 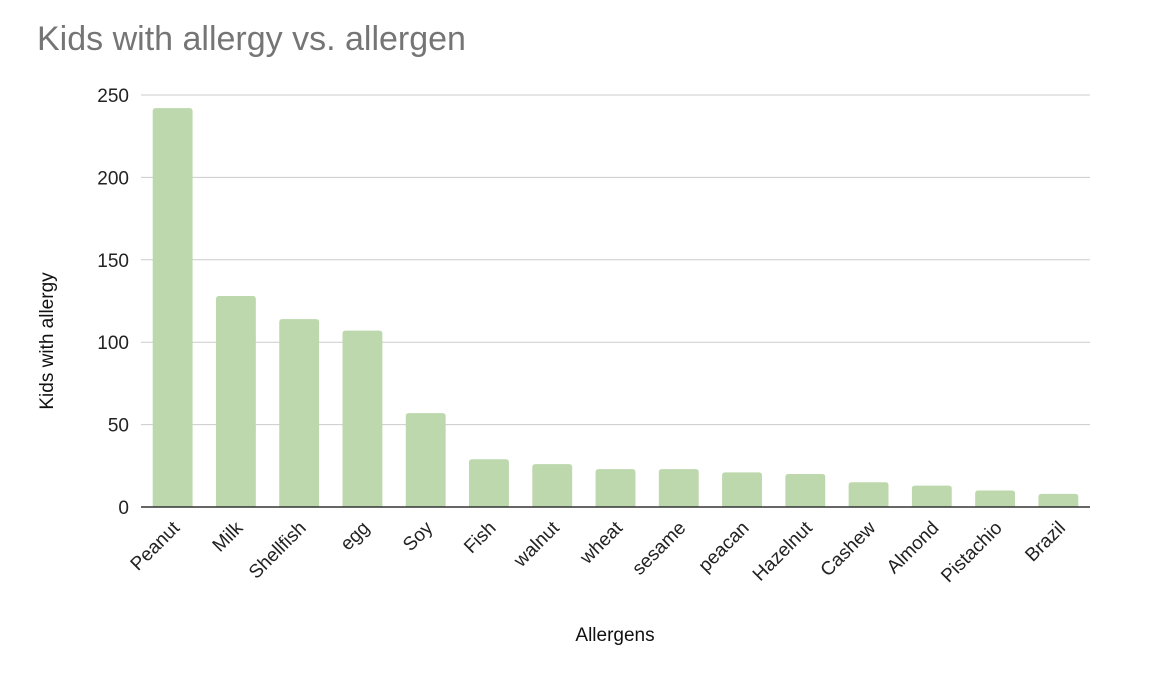 I want to click on bar-wheat, so click(x=615, y=488).